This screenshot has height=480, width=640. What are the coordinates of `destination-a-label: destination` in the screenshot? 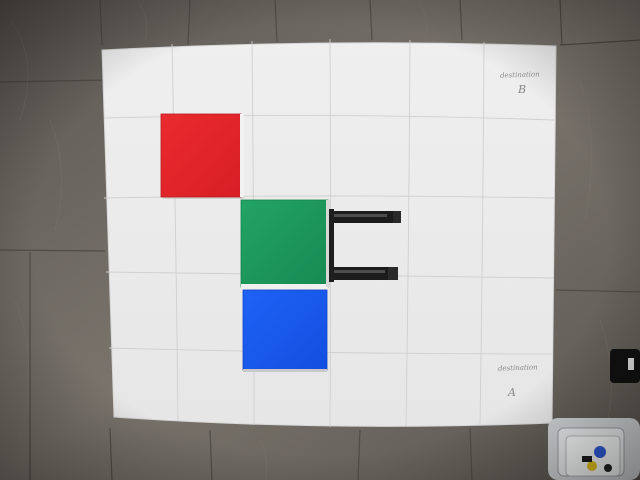 It's located at (518, 368).